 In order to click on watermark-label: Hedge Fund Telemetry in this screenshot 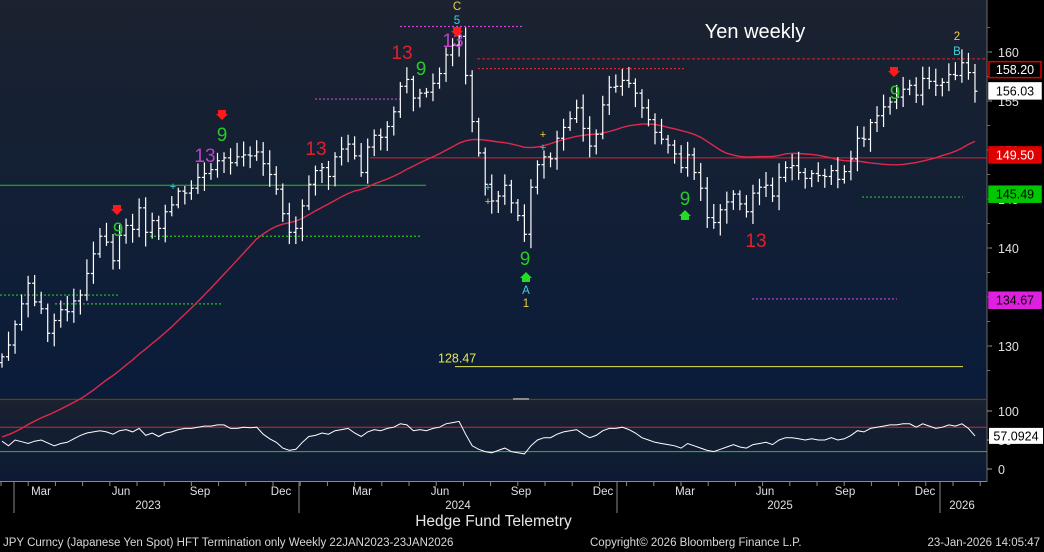, I will do `click(493, 521)`.